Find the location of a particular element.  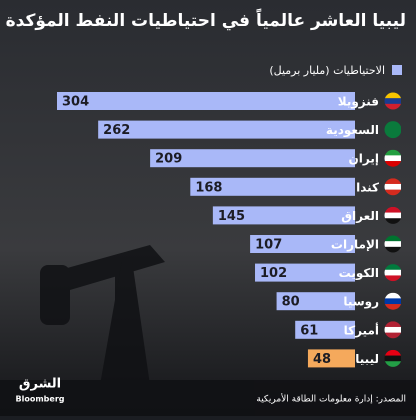

value-label: 61 is located at coordinates (309, 330).